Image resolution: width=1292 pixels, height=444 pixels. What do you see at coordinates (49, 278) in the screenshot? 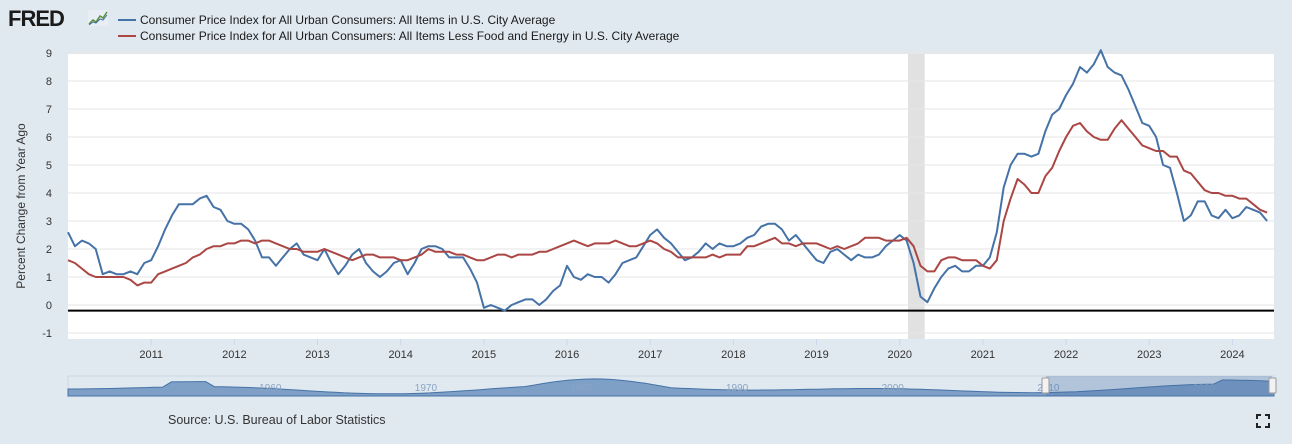
I see `y-tick-label: 1` at bounding box center [49, 278].